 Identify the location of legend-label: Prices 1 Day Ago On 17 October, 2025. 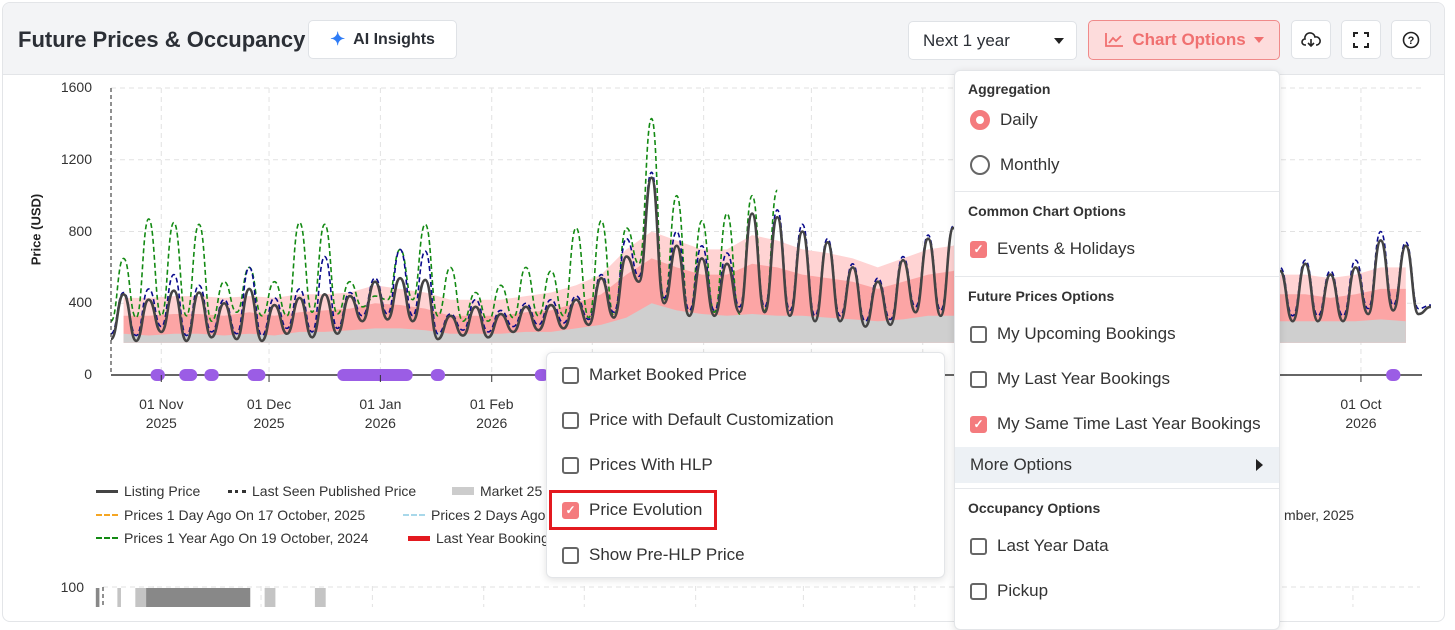
(245, 515).